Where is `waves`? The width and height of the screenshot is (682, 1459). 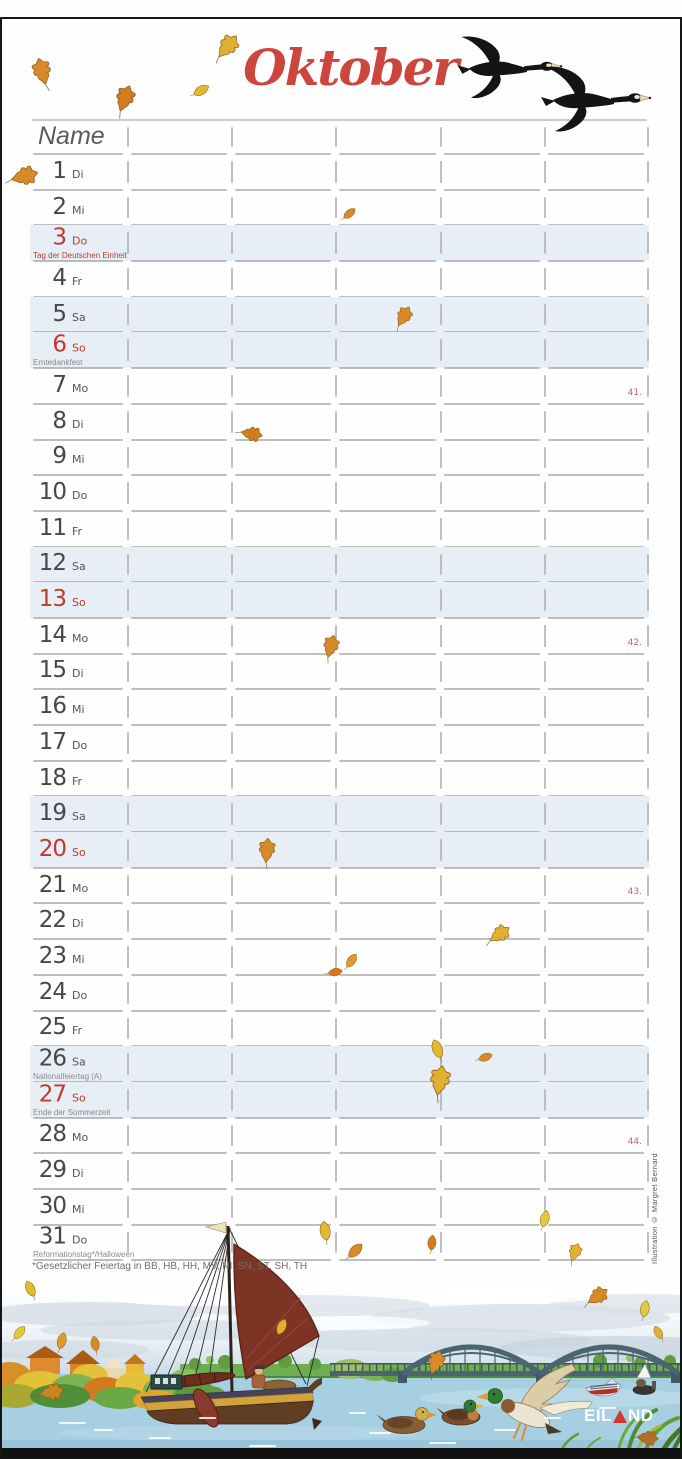
waves is located at coordinates (337, 1427).